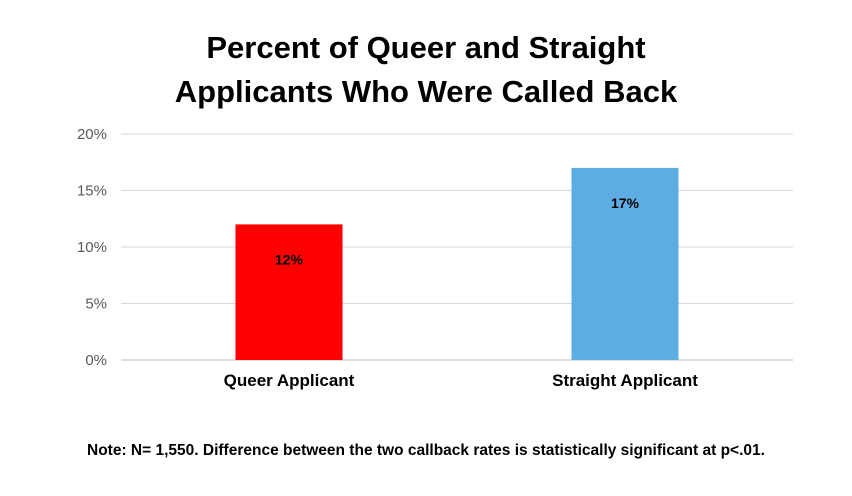 This screenshot has width=852, height=496. Describe the element at coordinates (625, 203) in the screenshot. I see `data-label: 17%` at that location.